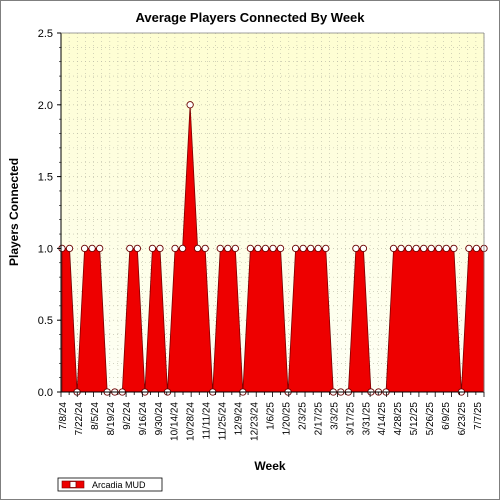 The image size is (500, 500). What do you see at coordinates (45, 34) in the screenshot?
I see `y-tick-label: 2.5` at bounding box center [45, 34].